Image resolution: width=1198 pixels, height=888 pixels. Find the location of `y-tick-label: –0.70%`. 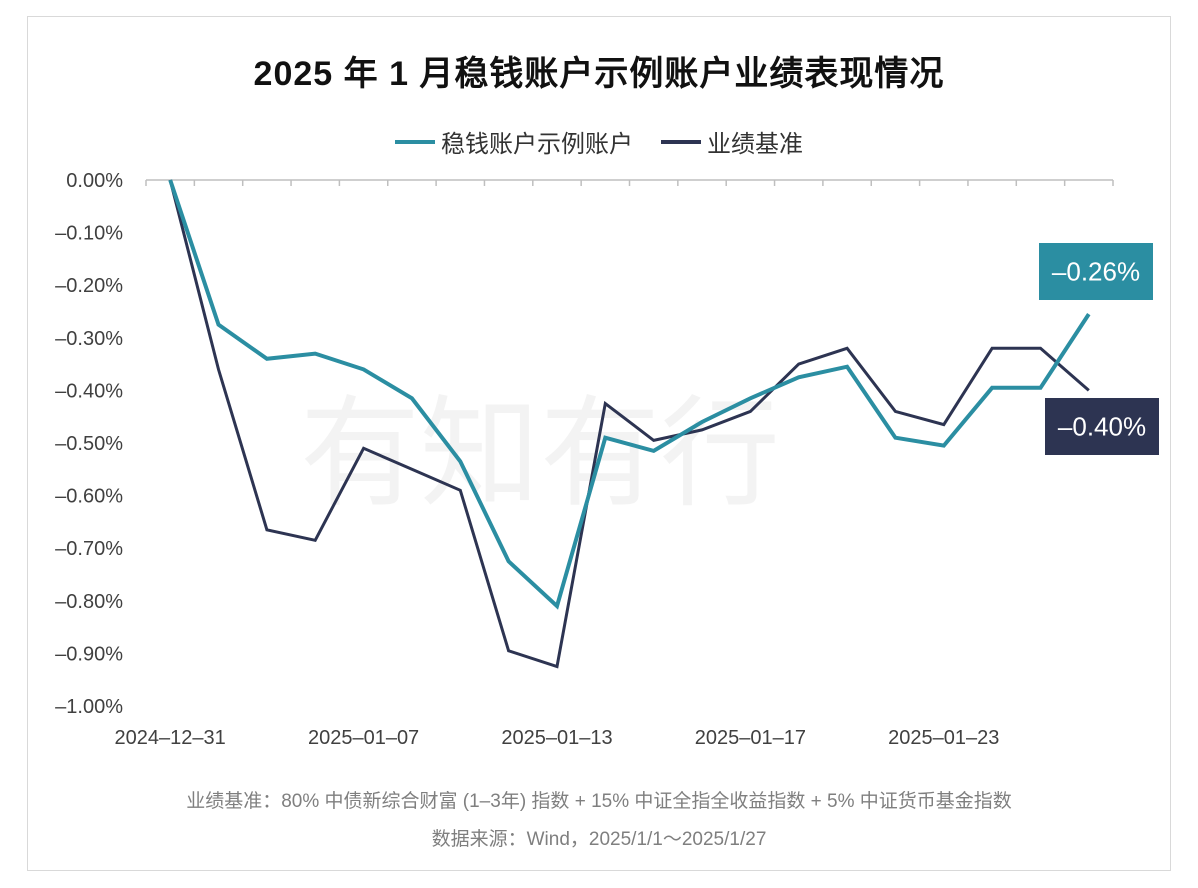

y-tick-label: –0.70% is located at coordinates (89, 549).